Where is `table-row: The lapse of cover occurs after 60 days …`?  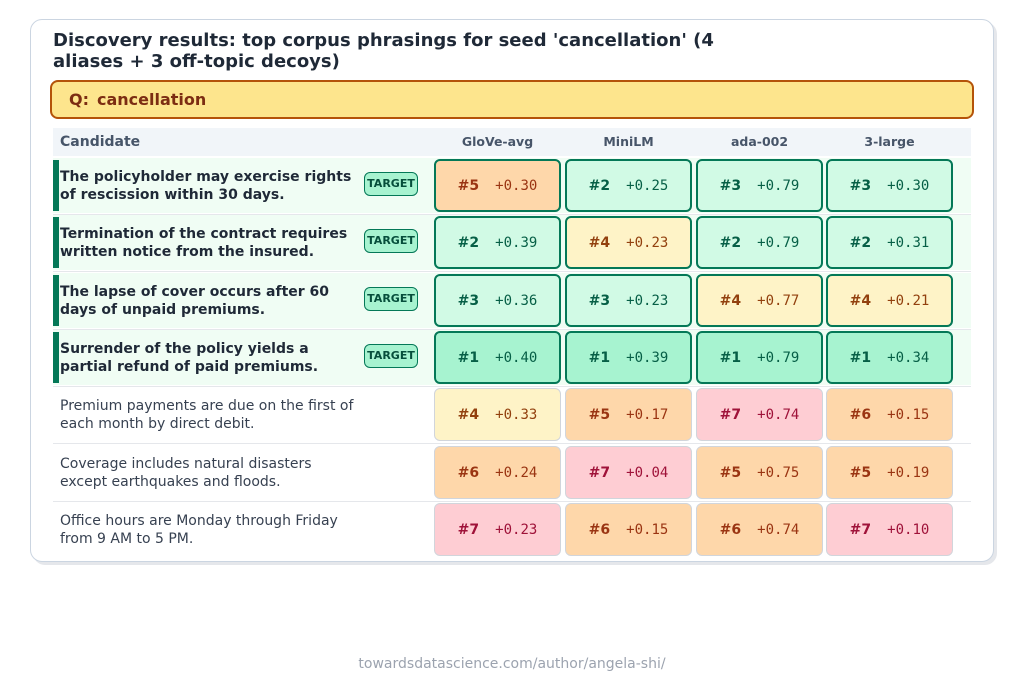 table-row: The lapse of cover occurs after 60 days … is located at coordinates (512, 301).